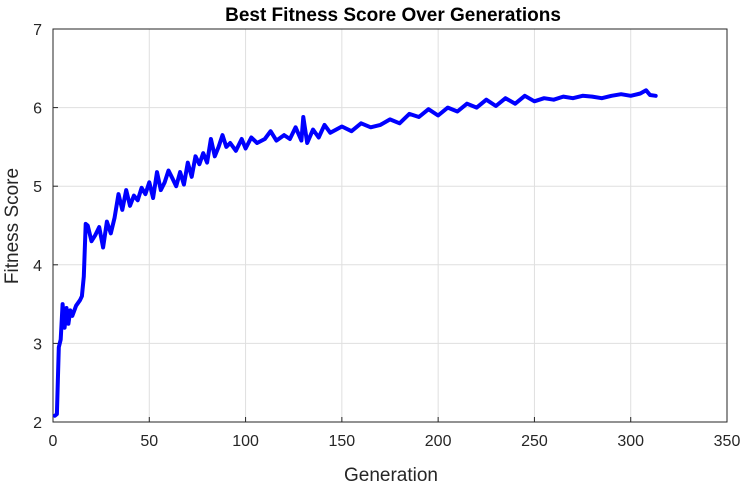 The image size is (749, 486). Describe the element at coordinates (149, 441) in the screenshot. I see `x-tick-label: 50` at that location.